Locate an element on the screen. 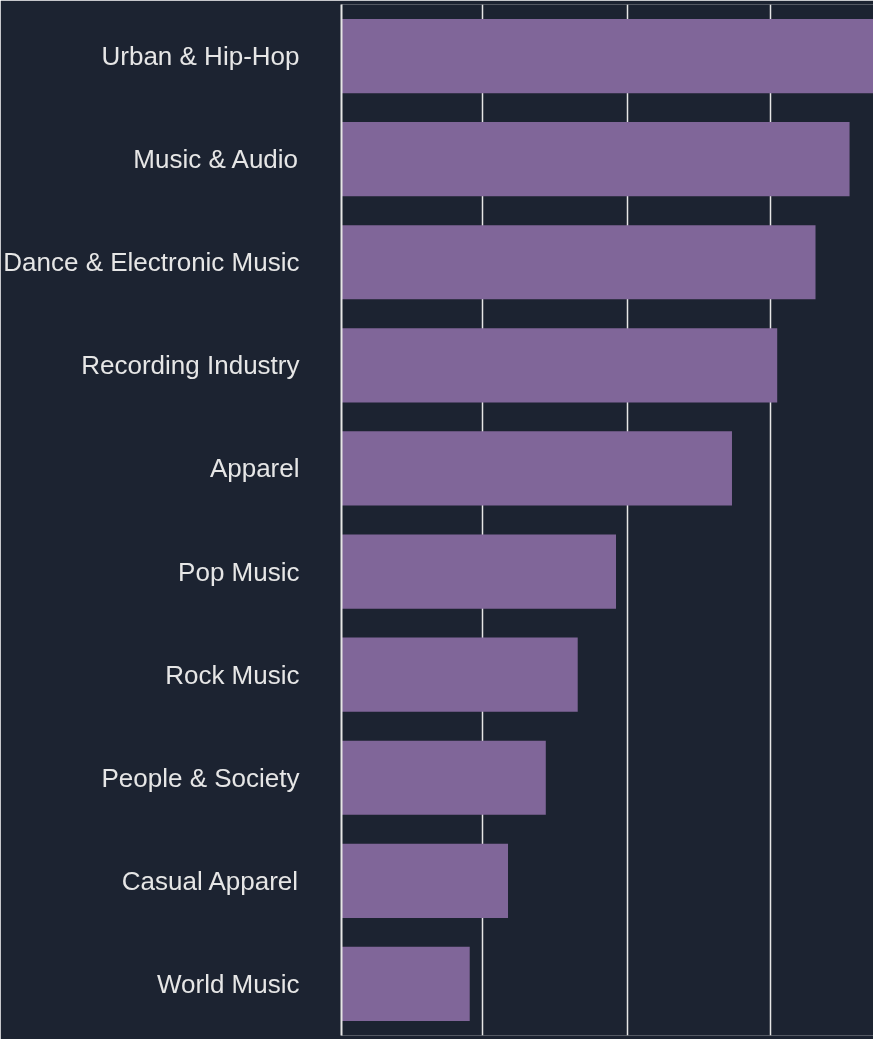 The image size is (873, 1039). y-tick-label: Casual Apparel is located at coordinates (210, 880).